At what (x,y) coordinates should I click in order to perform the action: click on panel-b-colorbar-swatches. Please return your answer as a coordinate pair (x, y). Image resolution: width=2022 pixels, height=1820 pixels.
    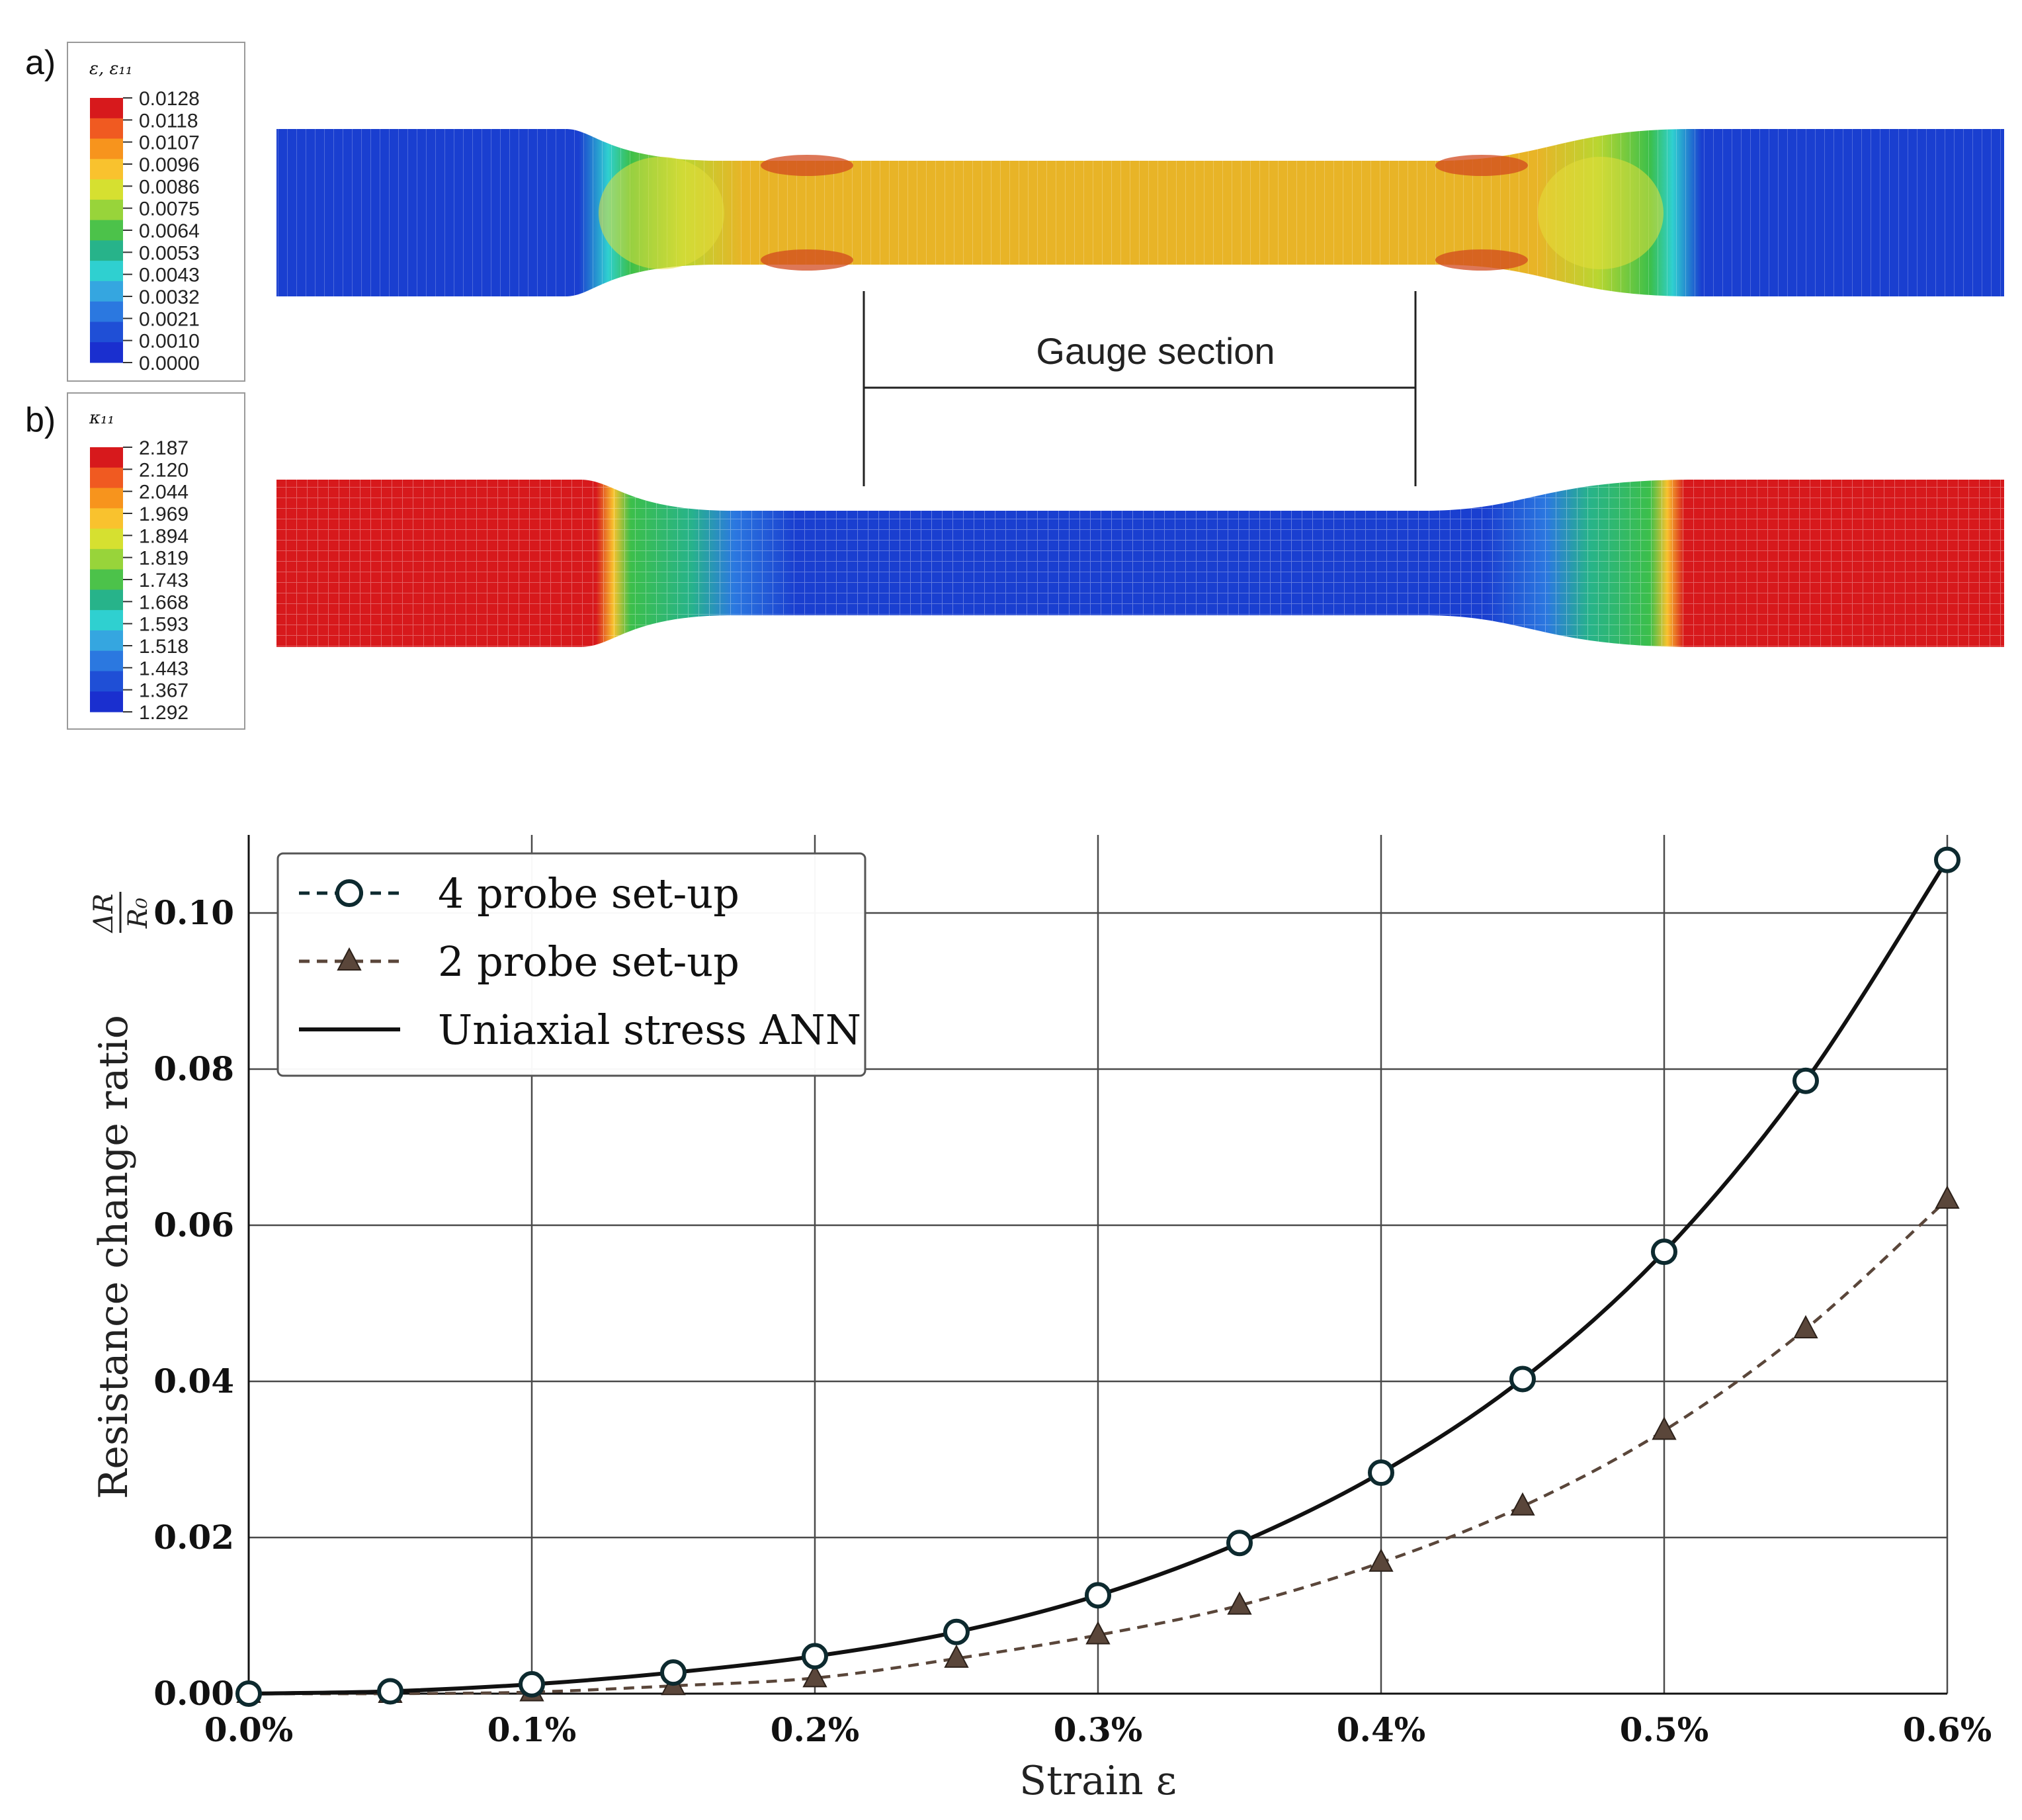
    Looking at the image, I should click on (106, 580).